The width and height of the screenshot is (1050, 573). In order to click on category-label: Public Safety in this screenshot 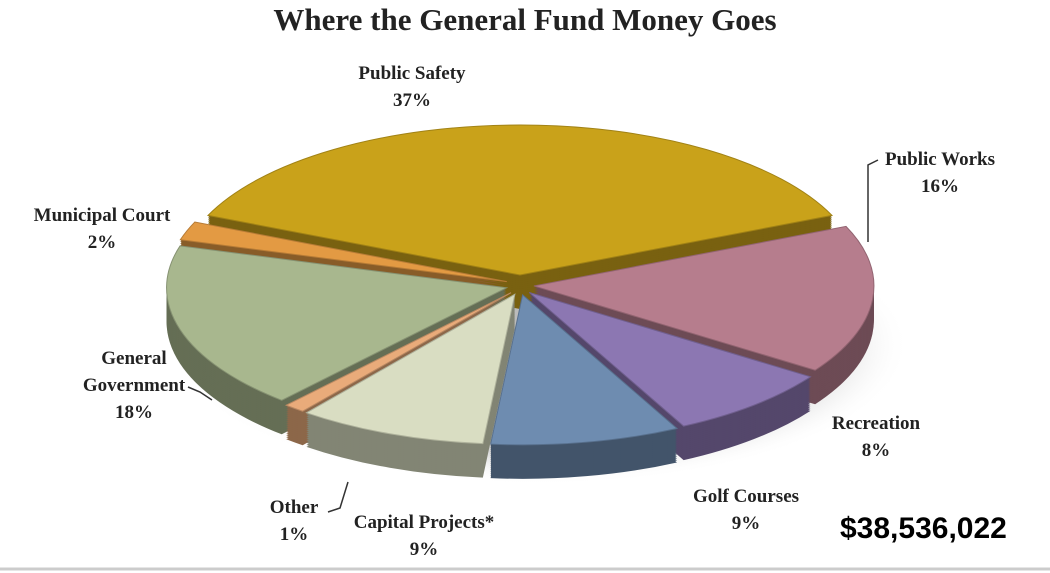, I will do `click(412, 73)`.